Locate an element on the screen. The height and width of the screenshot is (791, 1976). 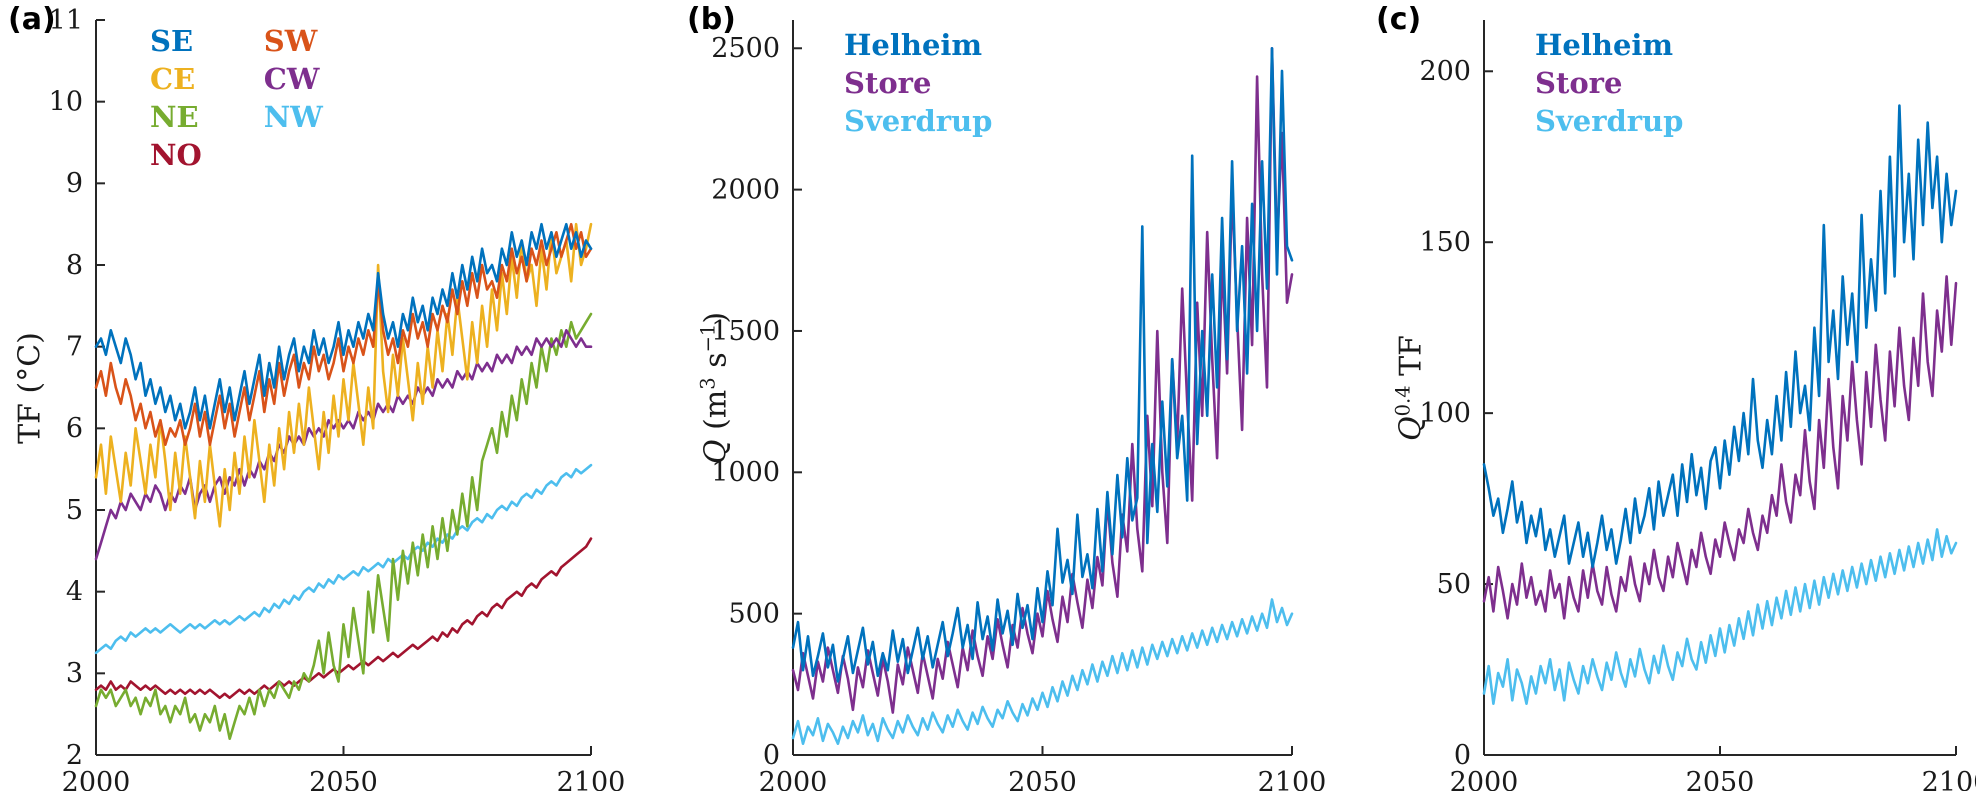
y-tick-label: 100 is located at coordinates (1445, 413).